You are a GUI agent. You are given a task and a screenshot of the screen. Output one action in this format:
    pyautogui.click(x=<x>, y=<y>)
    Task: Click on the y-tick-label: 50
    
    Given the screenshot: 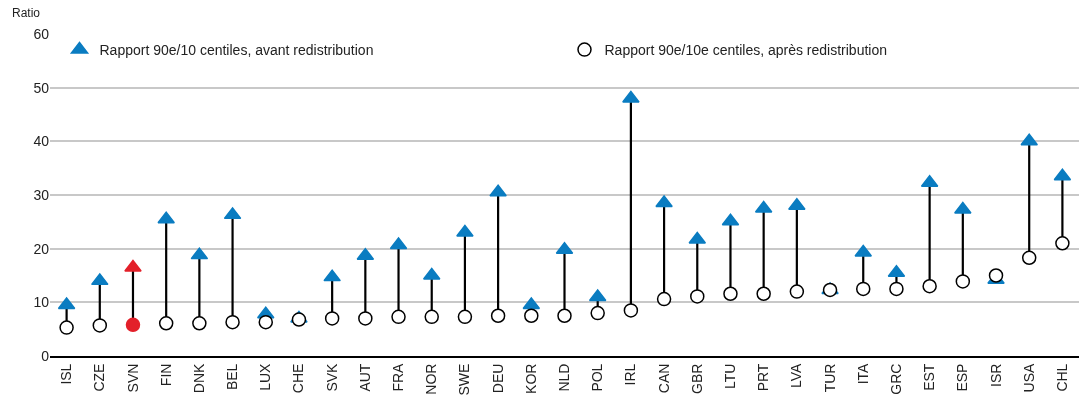 What is the action you would take?
    pyautogui.click(x=41, y=87)
    